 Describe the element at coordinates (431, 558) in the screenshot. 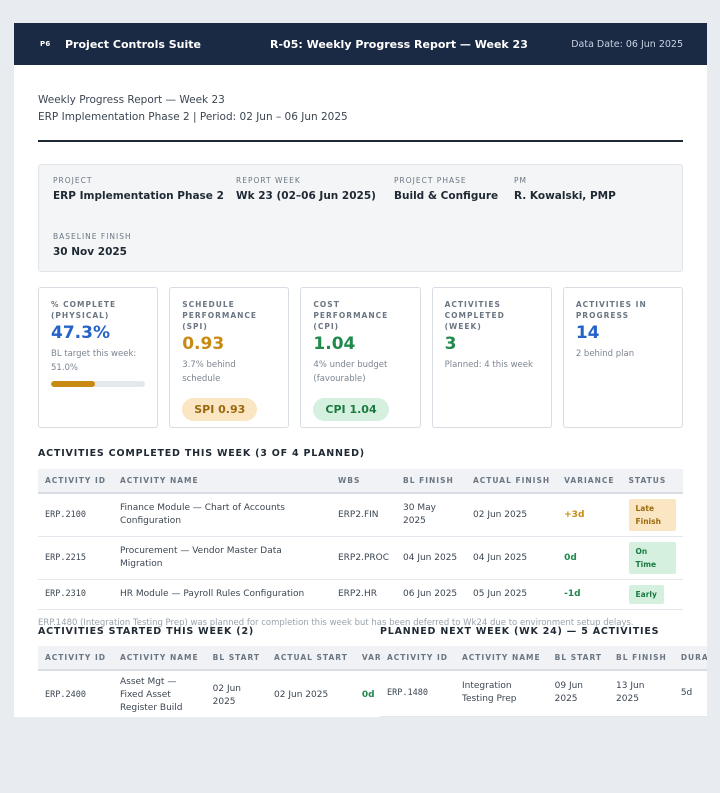

I see `bl-finish: 04 Jun 2025` at that location.